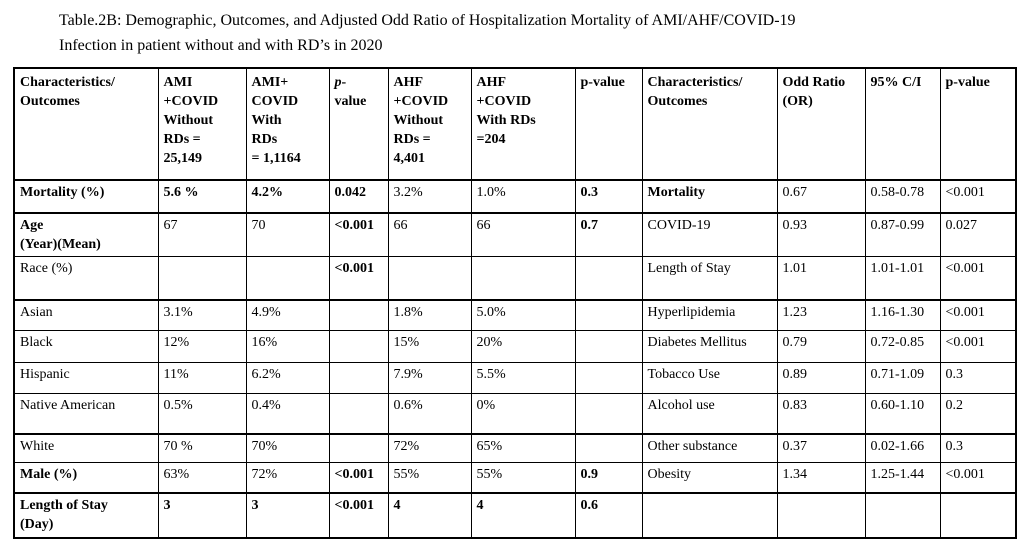  I want to click on table-cell: 0.93, so click(821, 234).